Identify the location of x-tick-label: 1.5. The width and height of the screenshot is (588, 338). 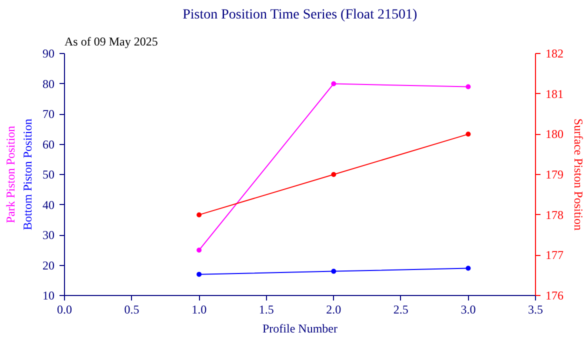
(266, 309).